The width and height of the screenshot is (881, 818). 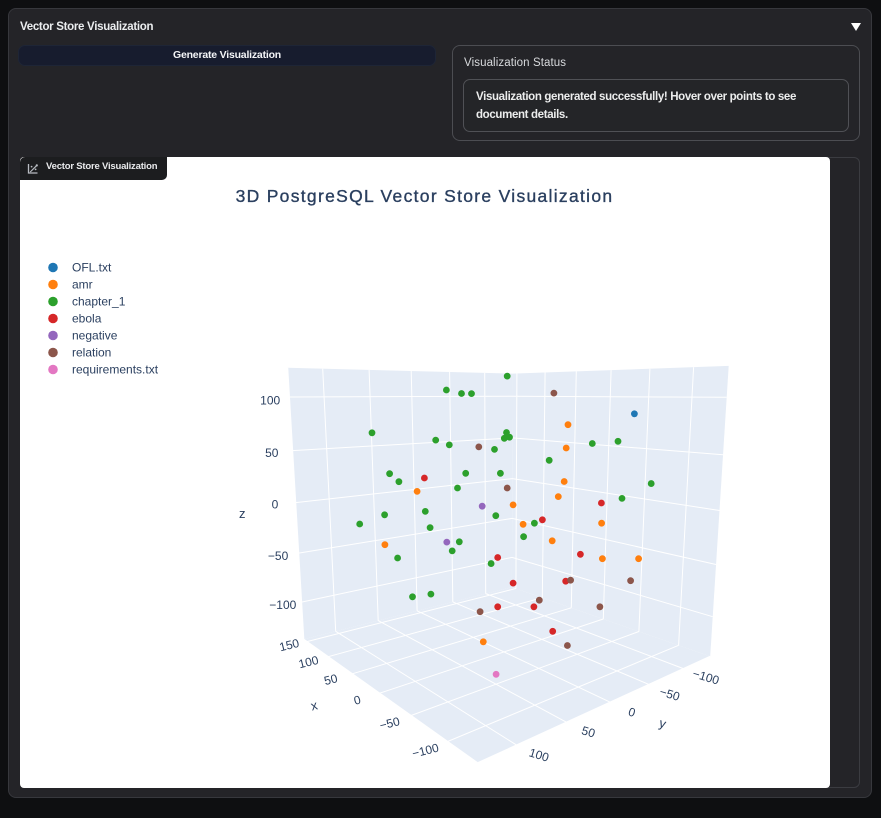 What do you see at coordinates (99, 302) in the screenshot?
I see `svg-text: chapter_1` at bounding box center [99, 302].